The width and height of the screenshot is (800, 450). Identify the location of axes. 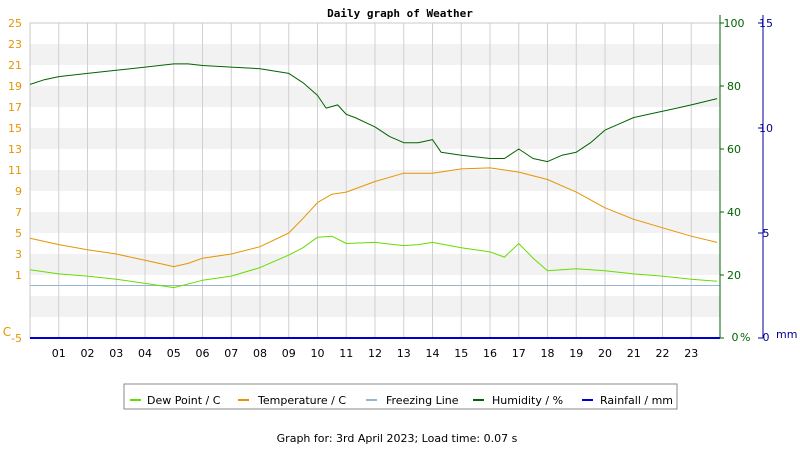
(741, 177).